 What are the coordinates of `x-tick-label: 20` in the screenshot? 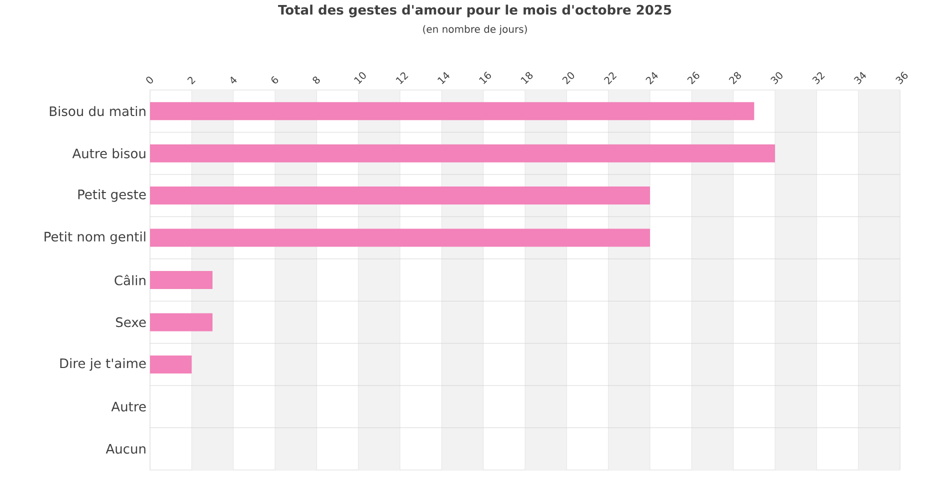 It's located at (568, 78).